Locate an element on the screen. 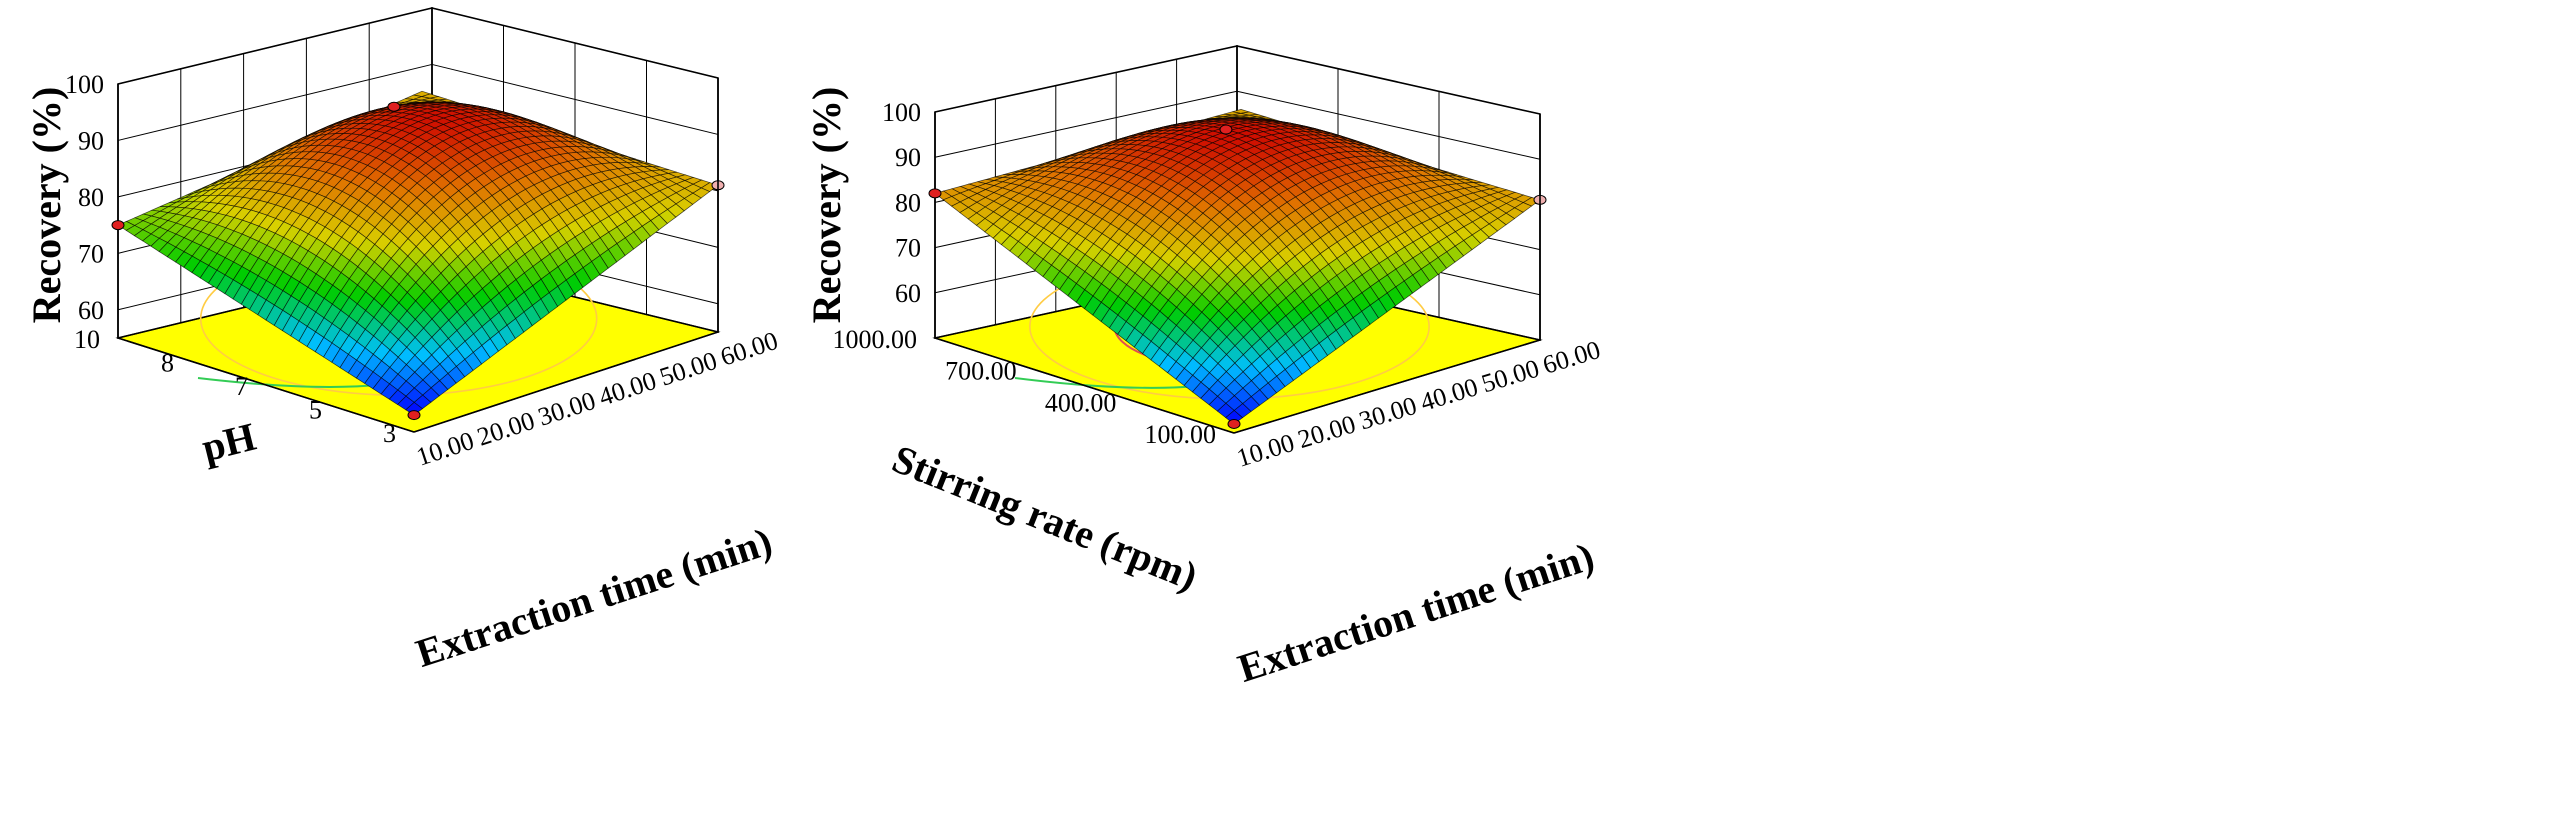 The width and height of the screenshot is (2555, 831). y-tick-label: 7 is located at coordinates (241, 386).